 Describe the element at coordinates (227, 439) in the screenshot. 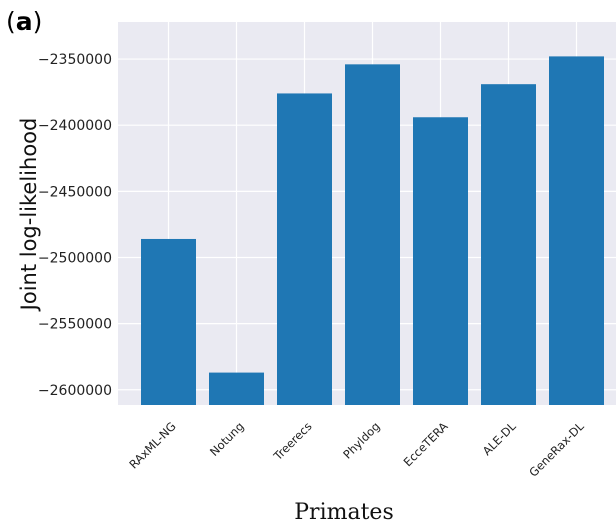

I see `x-tick-label: Notung` at that location.